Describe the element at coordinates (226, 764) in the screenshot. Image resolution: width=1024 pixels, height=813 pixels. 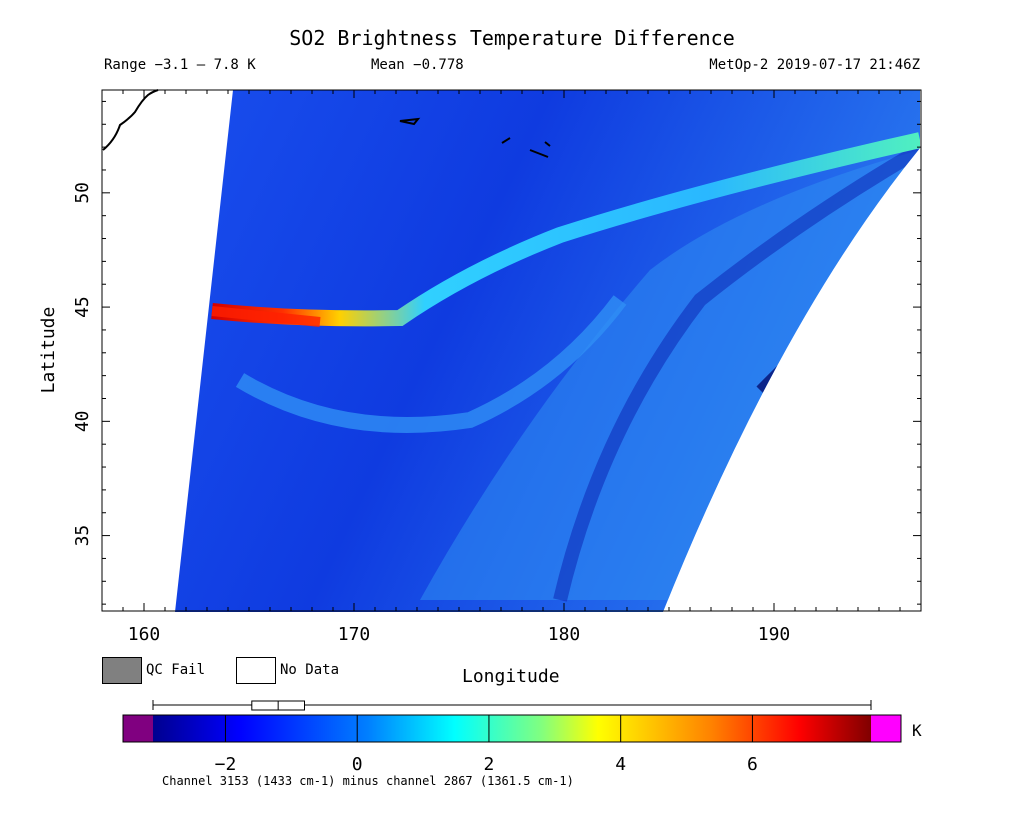
I see `colorbar-tick-label: −2` at that location.